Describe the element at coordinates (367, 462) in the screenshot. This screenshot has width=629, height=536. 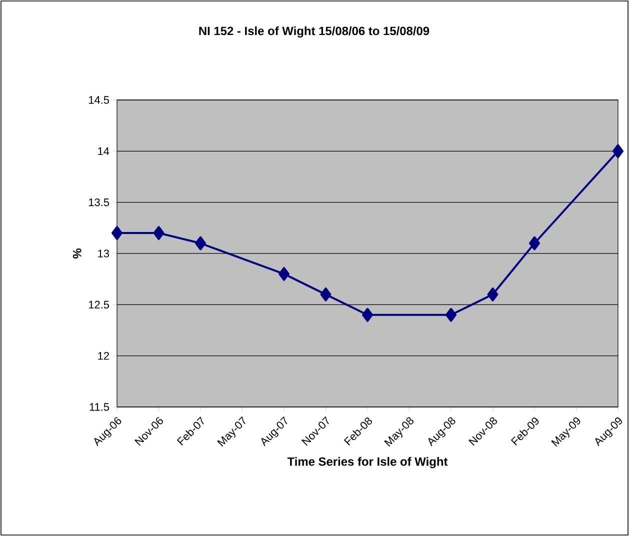
I see `x-axis-title: Time Series for Isle of Wight` at that location.